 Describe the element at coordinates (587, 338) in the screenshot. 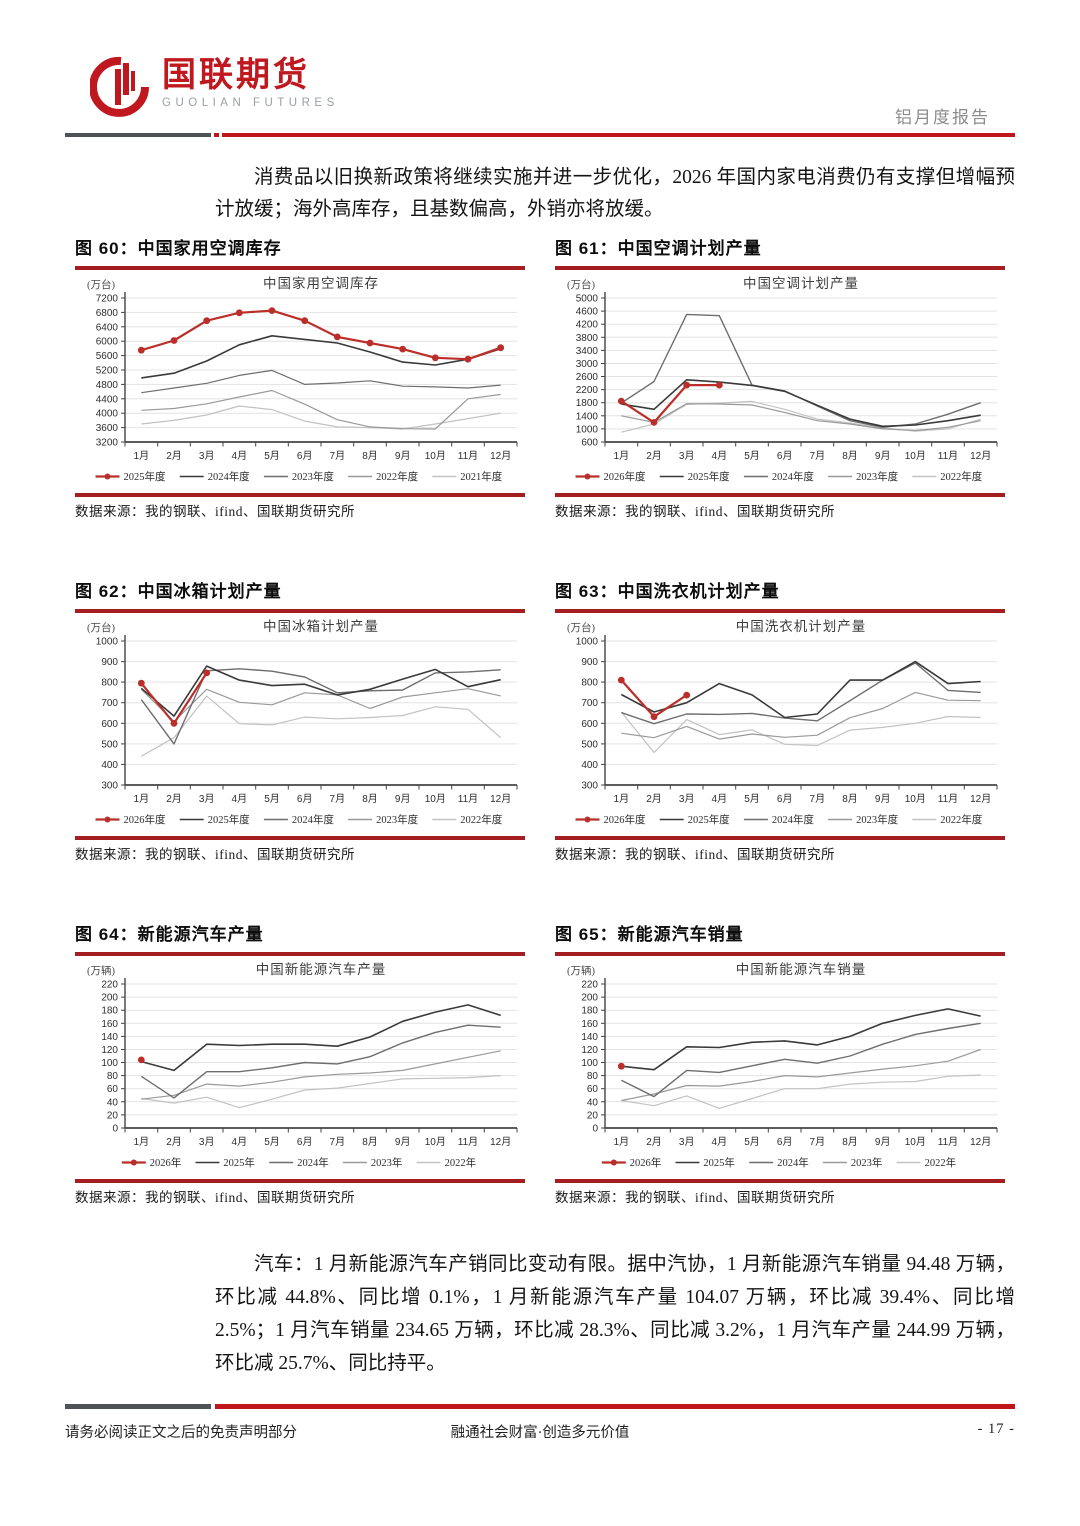

I see `svg-text: 3800` at that location.